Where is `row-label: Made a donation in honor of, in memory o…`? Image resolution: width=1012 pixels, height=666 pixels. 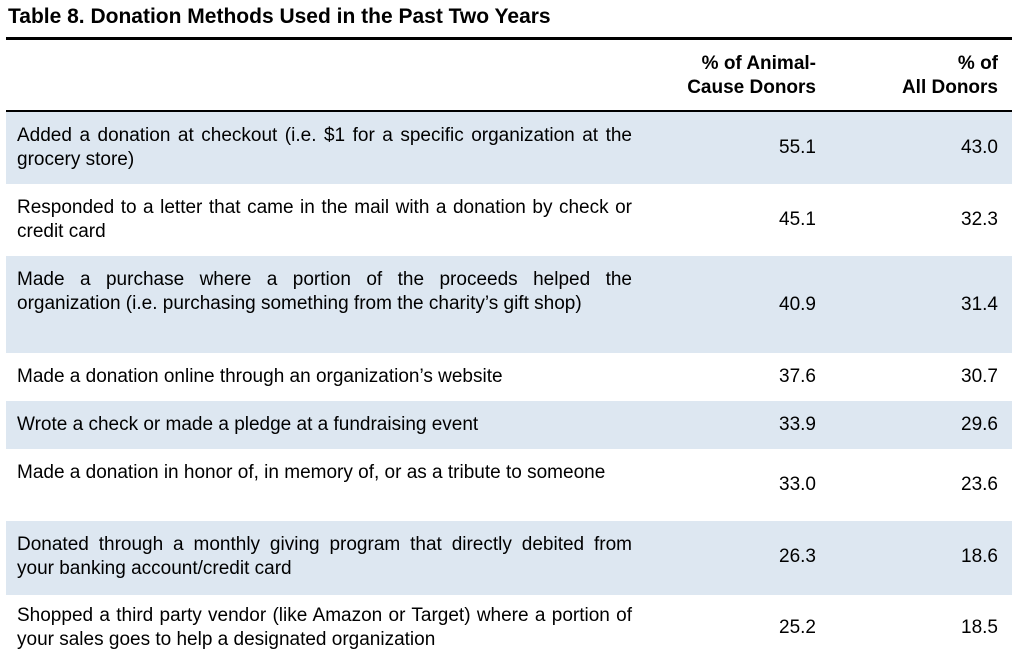
row-label: Made a donation in honor of, in memory o… is located at coordinates (311, 472).